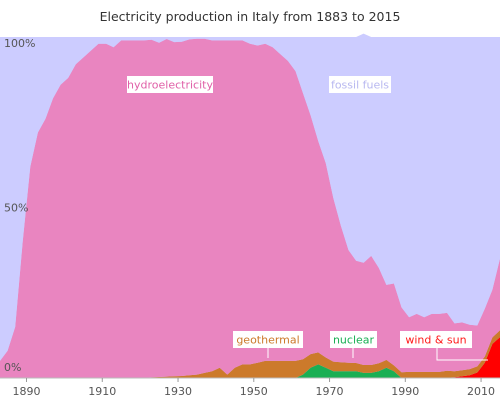  I want to click on label-text: hydroelectricity, so click(170, 85).